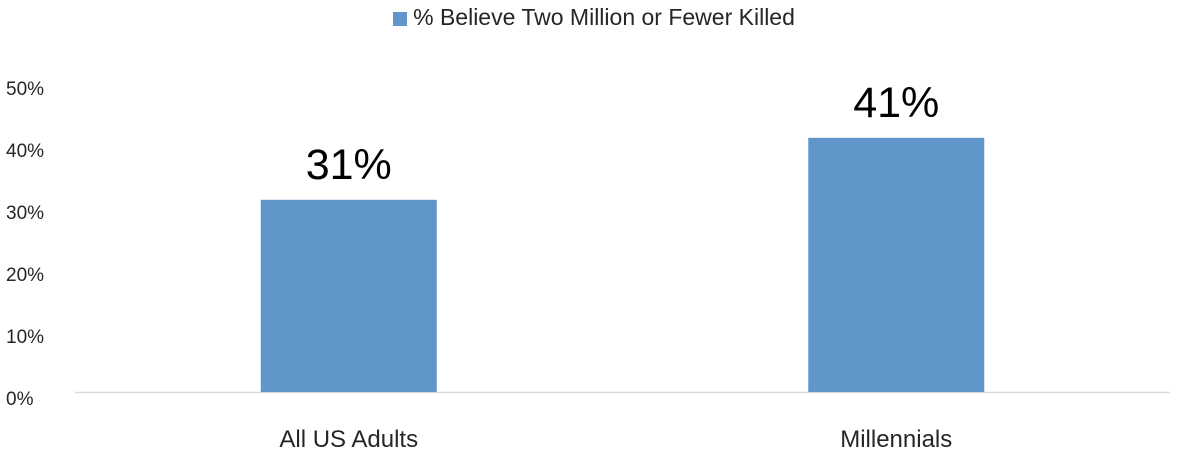 This screenshot has height=450, width=1188. Describe the element at coordinates (25, 337) in the screenshot. I see `y-tick-label: 10%` at that location.